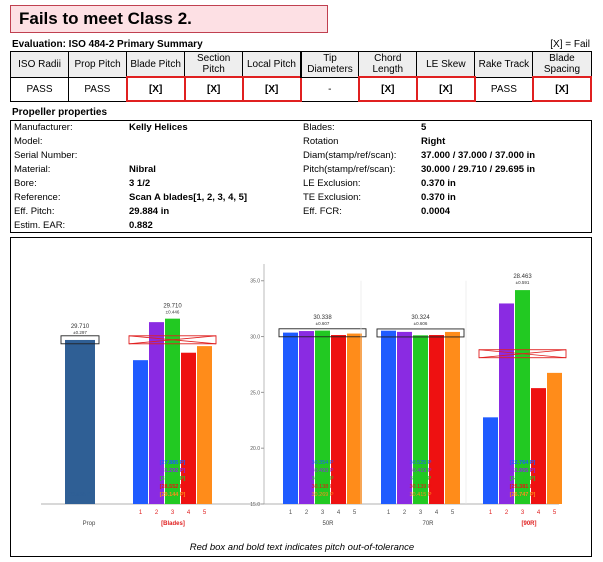 This screenshot has width=603, height=562. Describe the element at coordinates (321, 141) in the screenshot. I see `prop-label: Rotation` at that location.